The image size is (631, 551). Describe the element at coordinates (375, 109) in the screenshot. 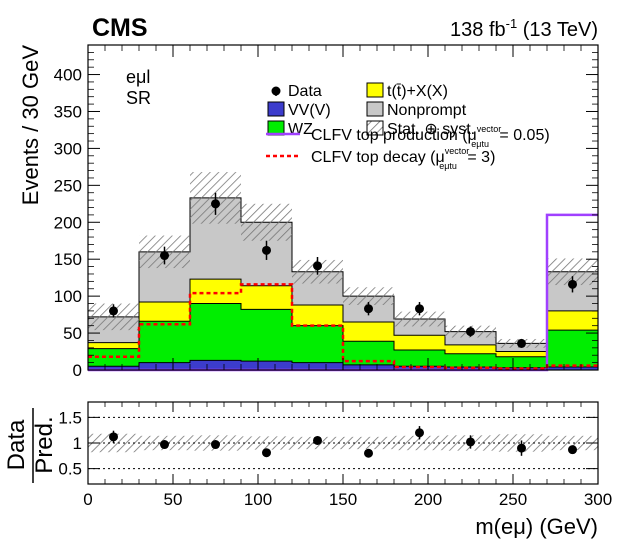

I see `legend-nonprompt-swatch` at that location.